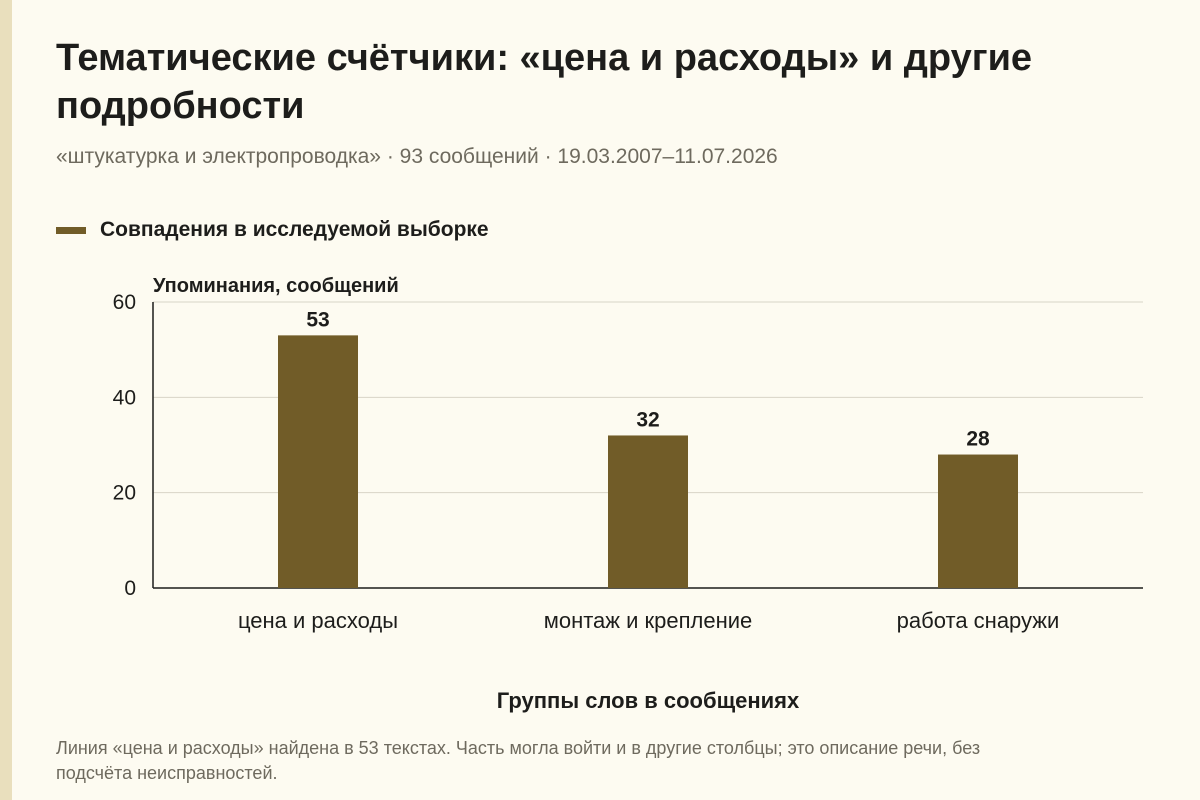 The width and height of the screenshot is (1200, 800). I want to click on legend-label: Совпадения в исследуемой выборке, so click(294, 229).